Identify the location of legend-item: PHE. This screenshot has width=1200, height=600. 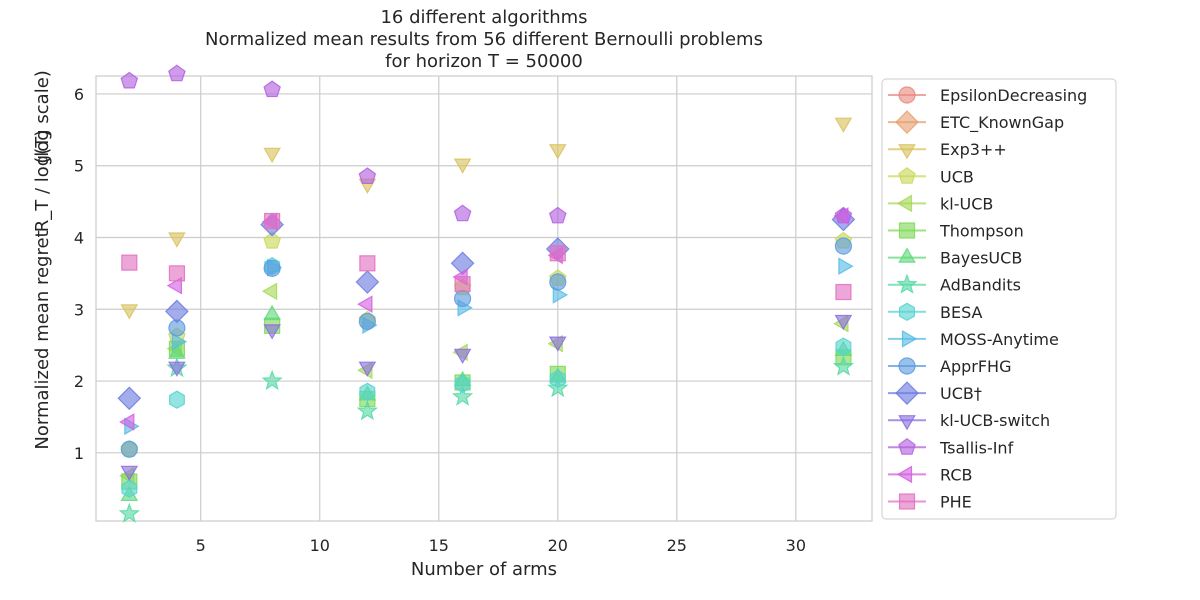
(930, 502).